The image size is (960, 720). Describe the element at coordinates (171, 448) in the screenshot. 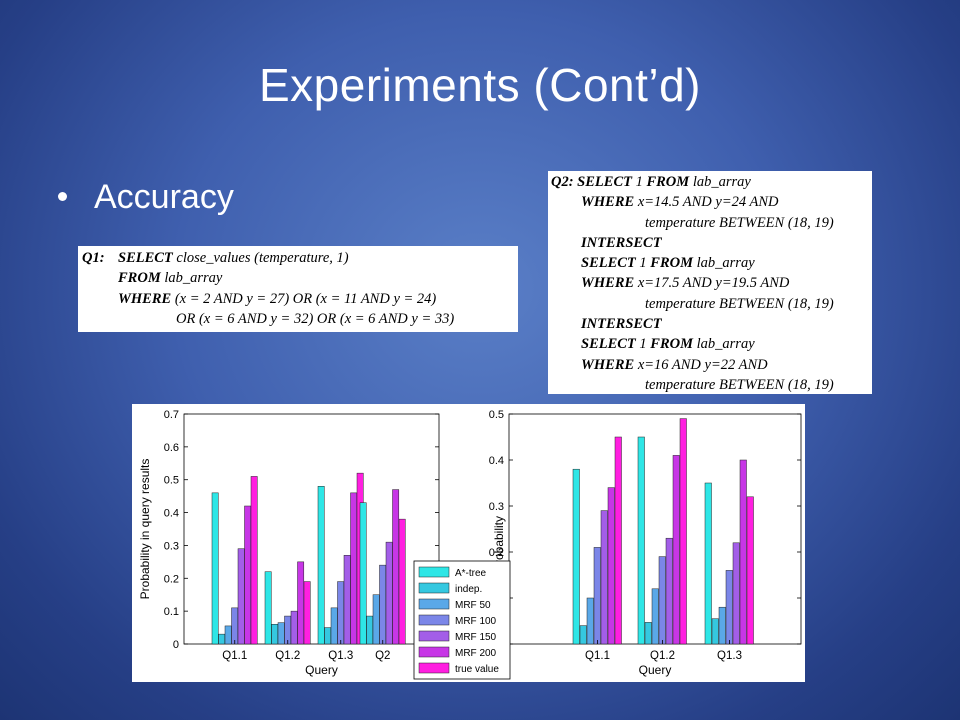

I see `y-tick-label: 0.6` at that location.